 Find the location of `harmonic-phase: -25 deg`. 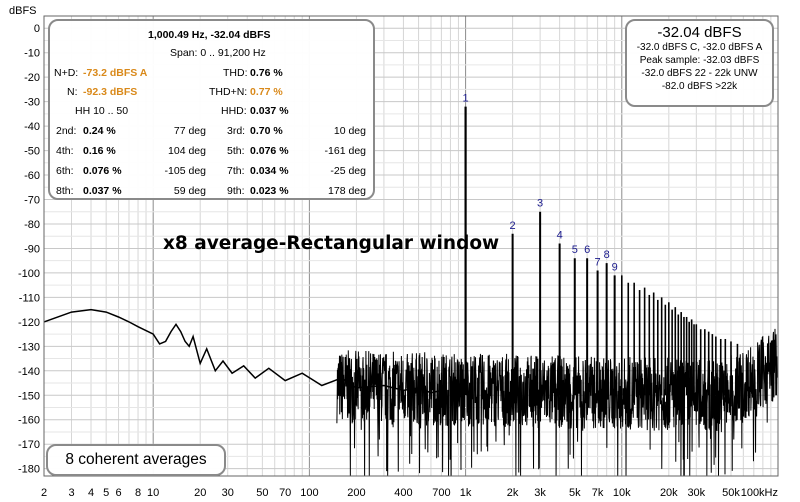

harmonic-phase: -25 deg is located at coordinates (348, 171).